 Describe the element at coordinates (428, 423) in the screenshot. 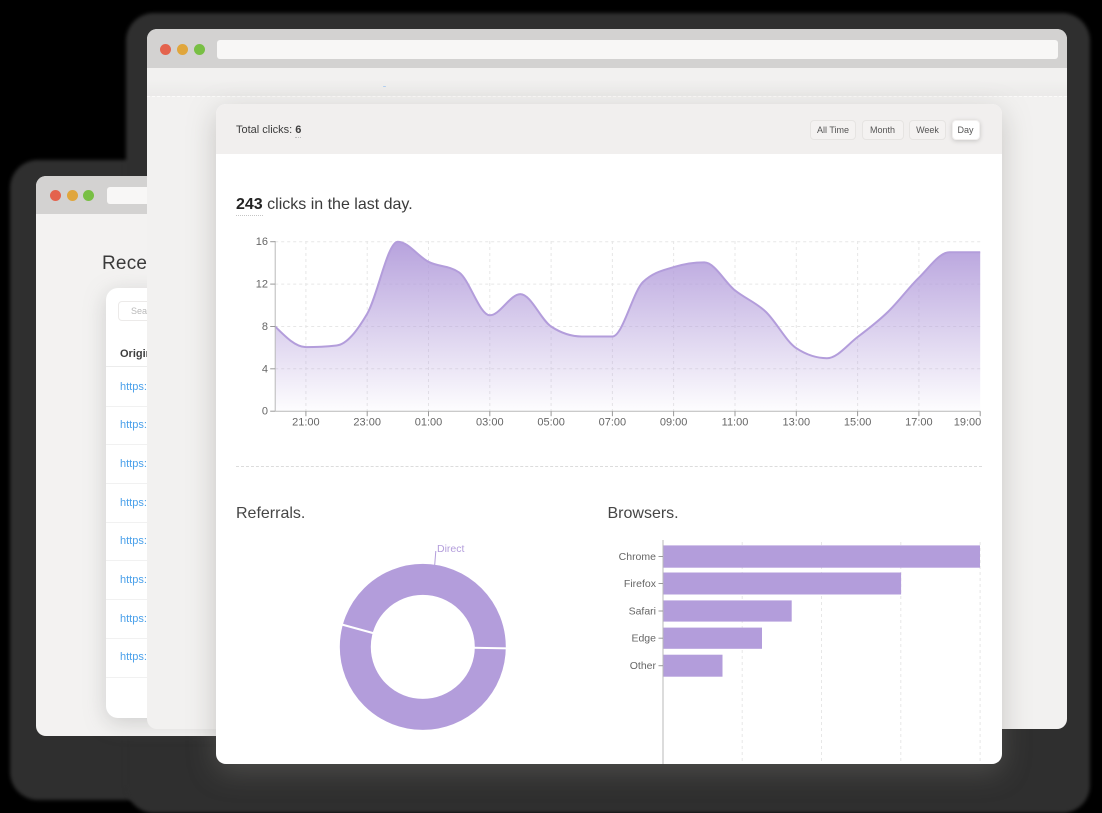

I see `svg-text: 01:00` at that location.